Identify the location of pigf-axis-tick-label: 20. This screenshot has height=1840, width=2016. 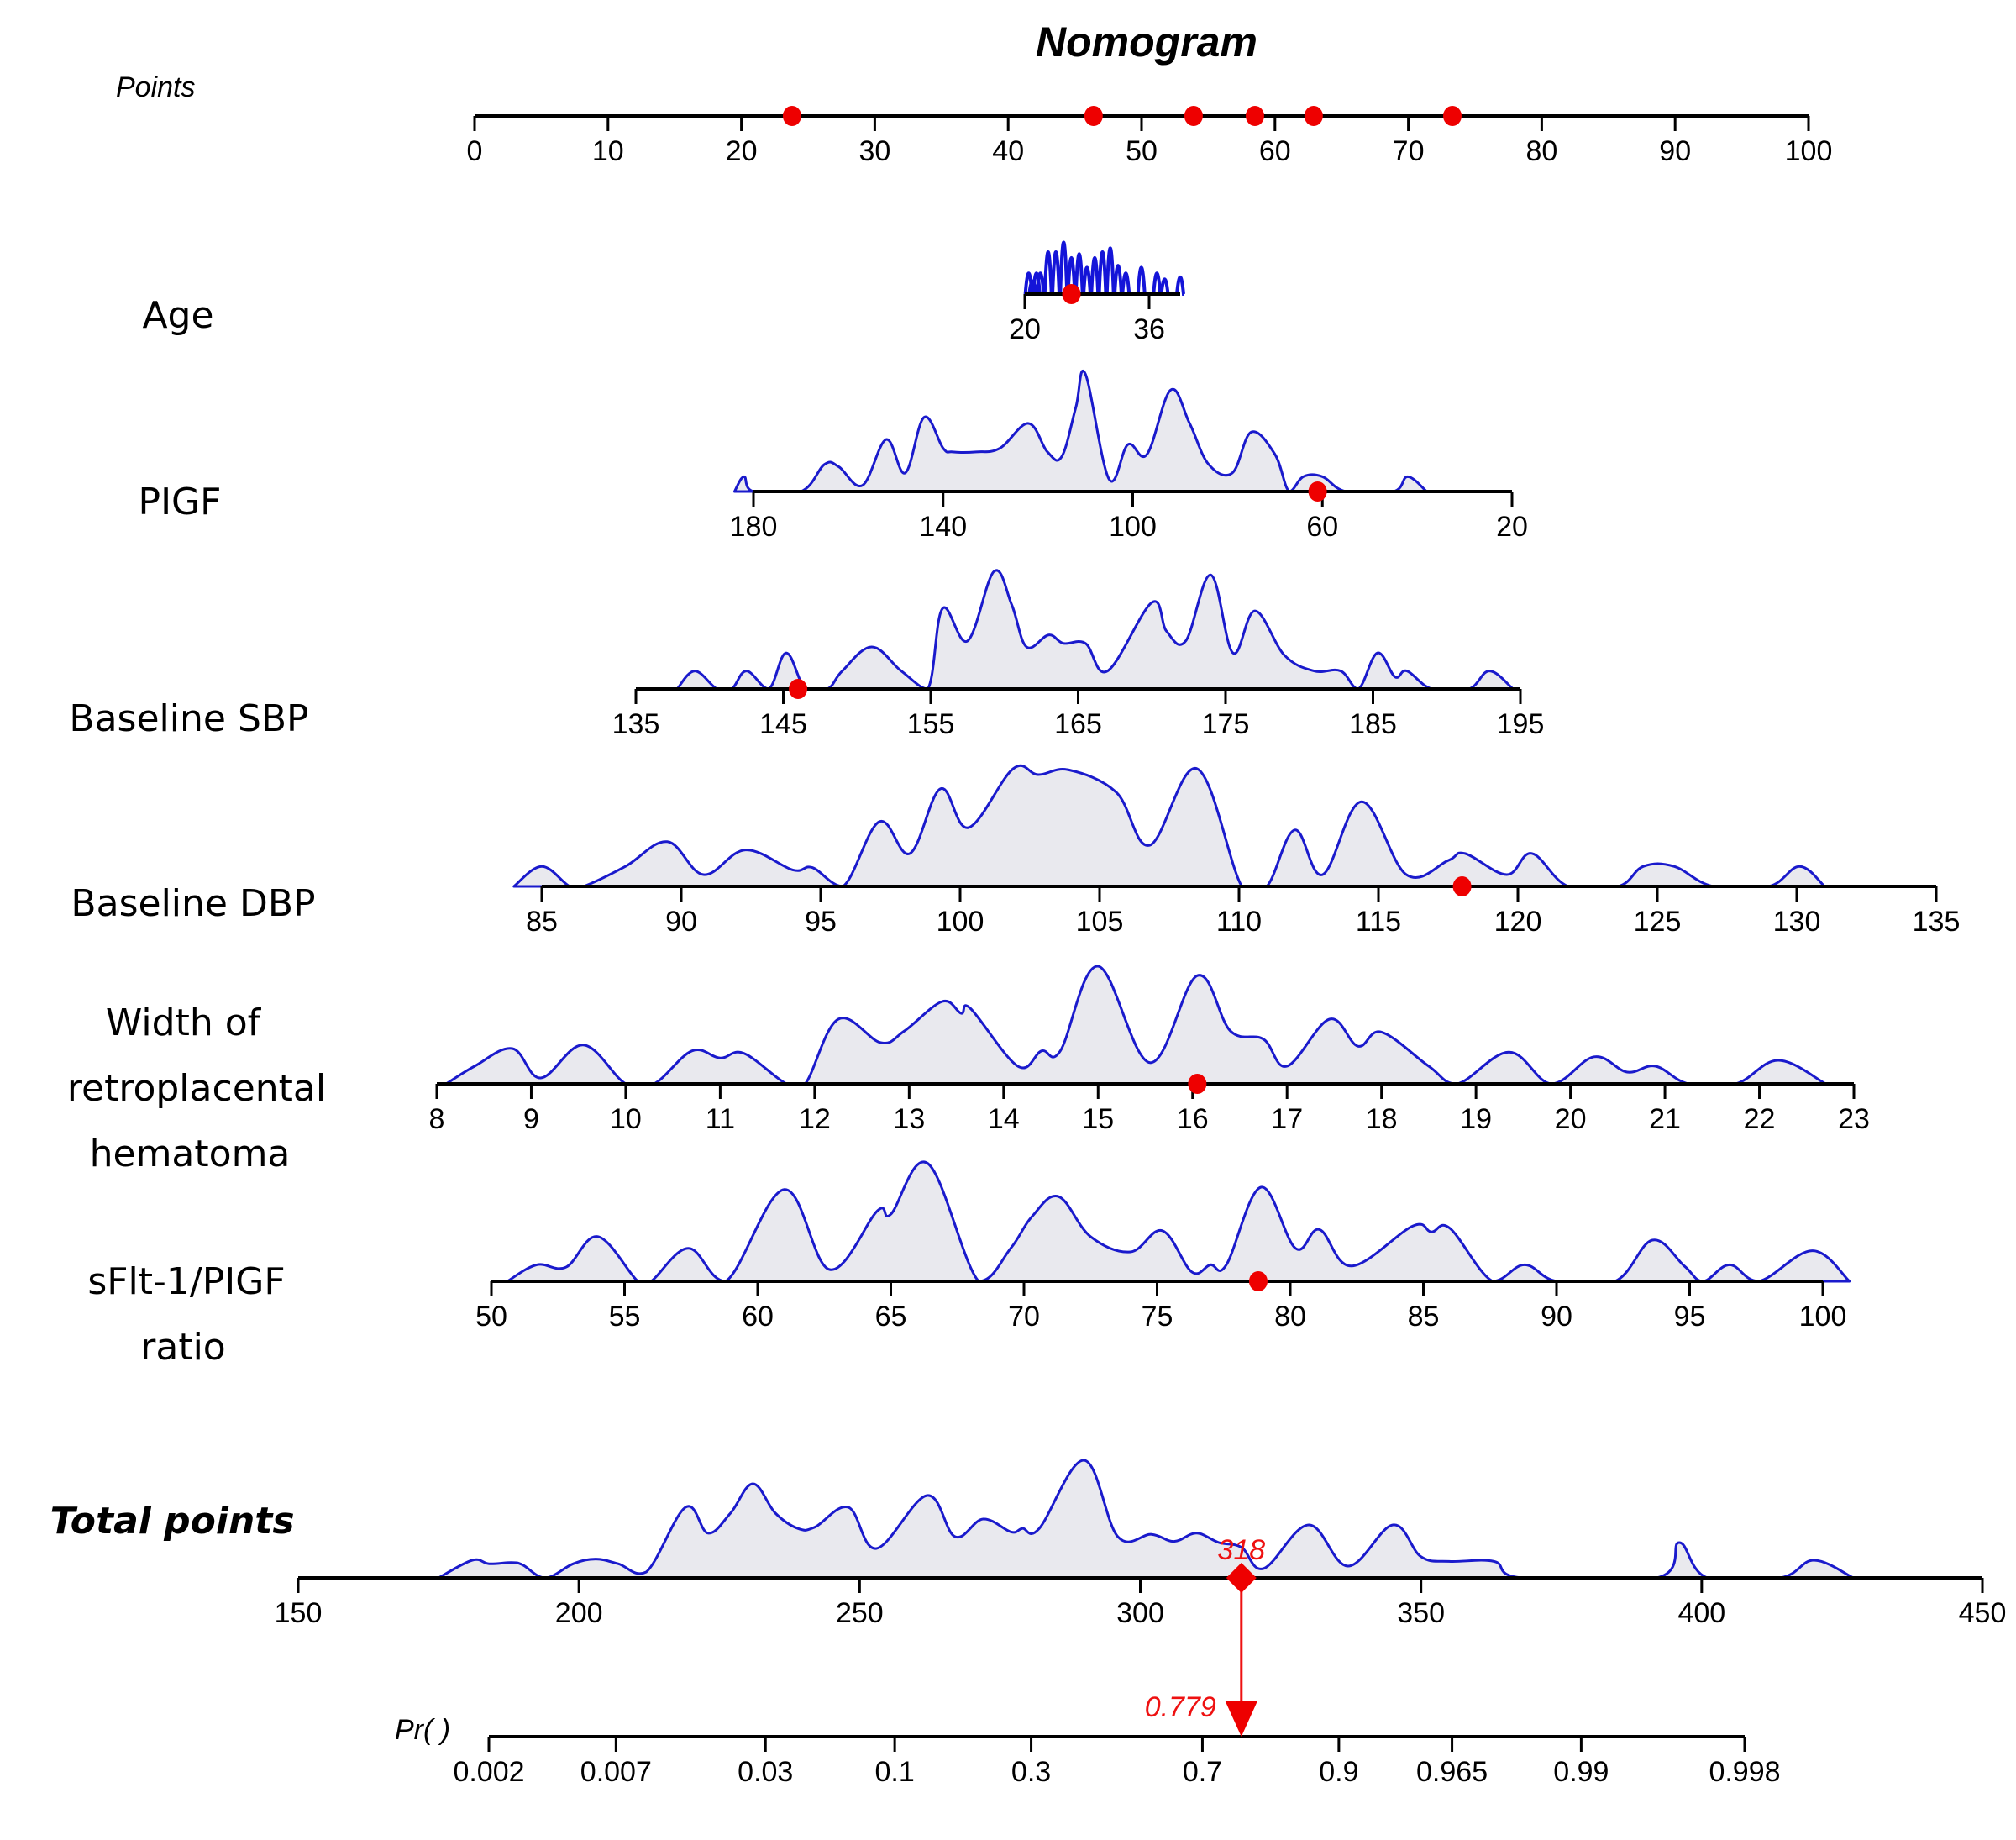
(1512, 527).